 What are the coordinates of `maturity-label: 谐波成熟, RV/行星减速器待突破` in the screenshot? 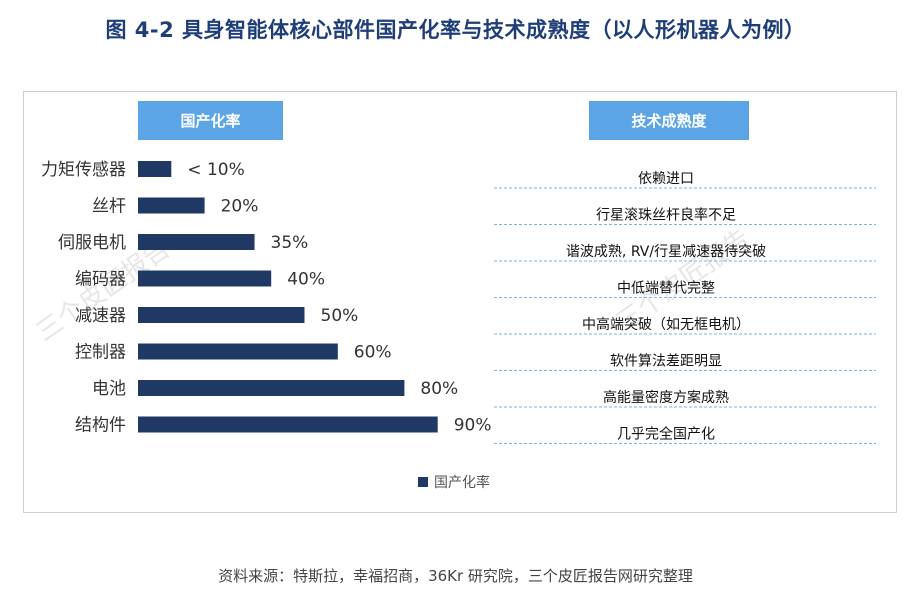 It's located at (666, 252).